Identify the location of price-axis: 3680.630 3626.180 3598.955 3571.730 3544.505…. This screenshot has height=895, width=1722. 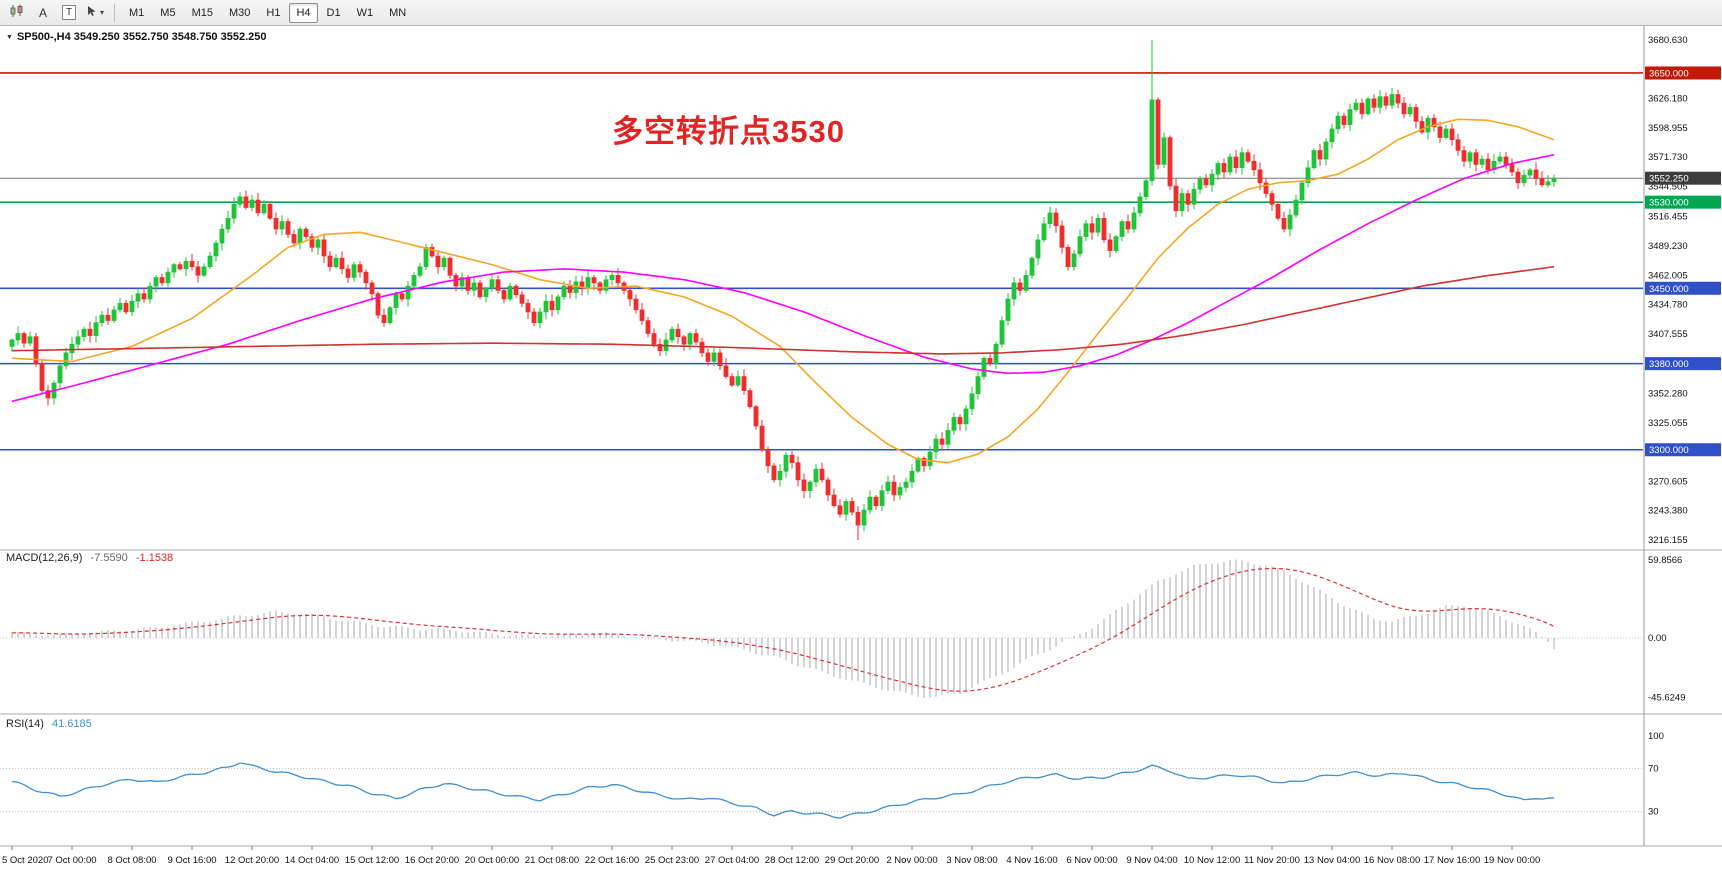
(1683, 290).